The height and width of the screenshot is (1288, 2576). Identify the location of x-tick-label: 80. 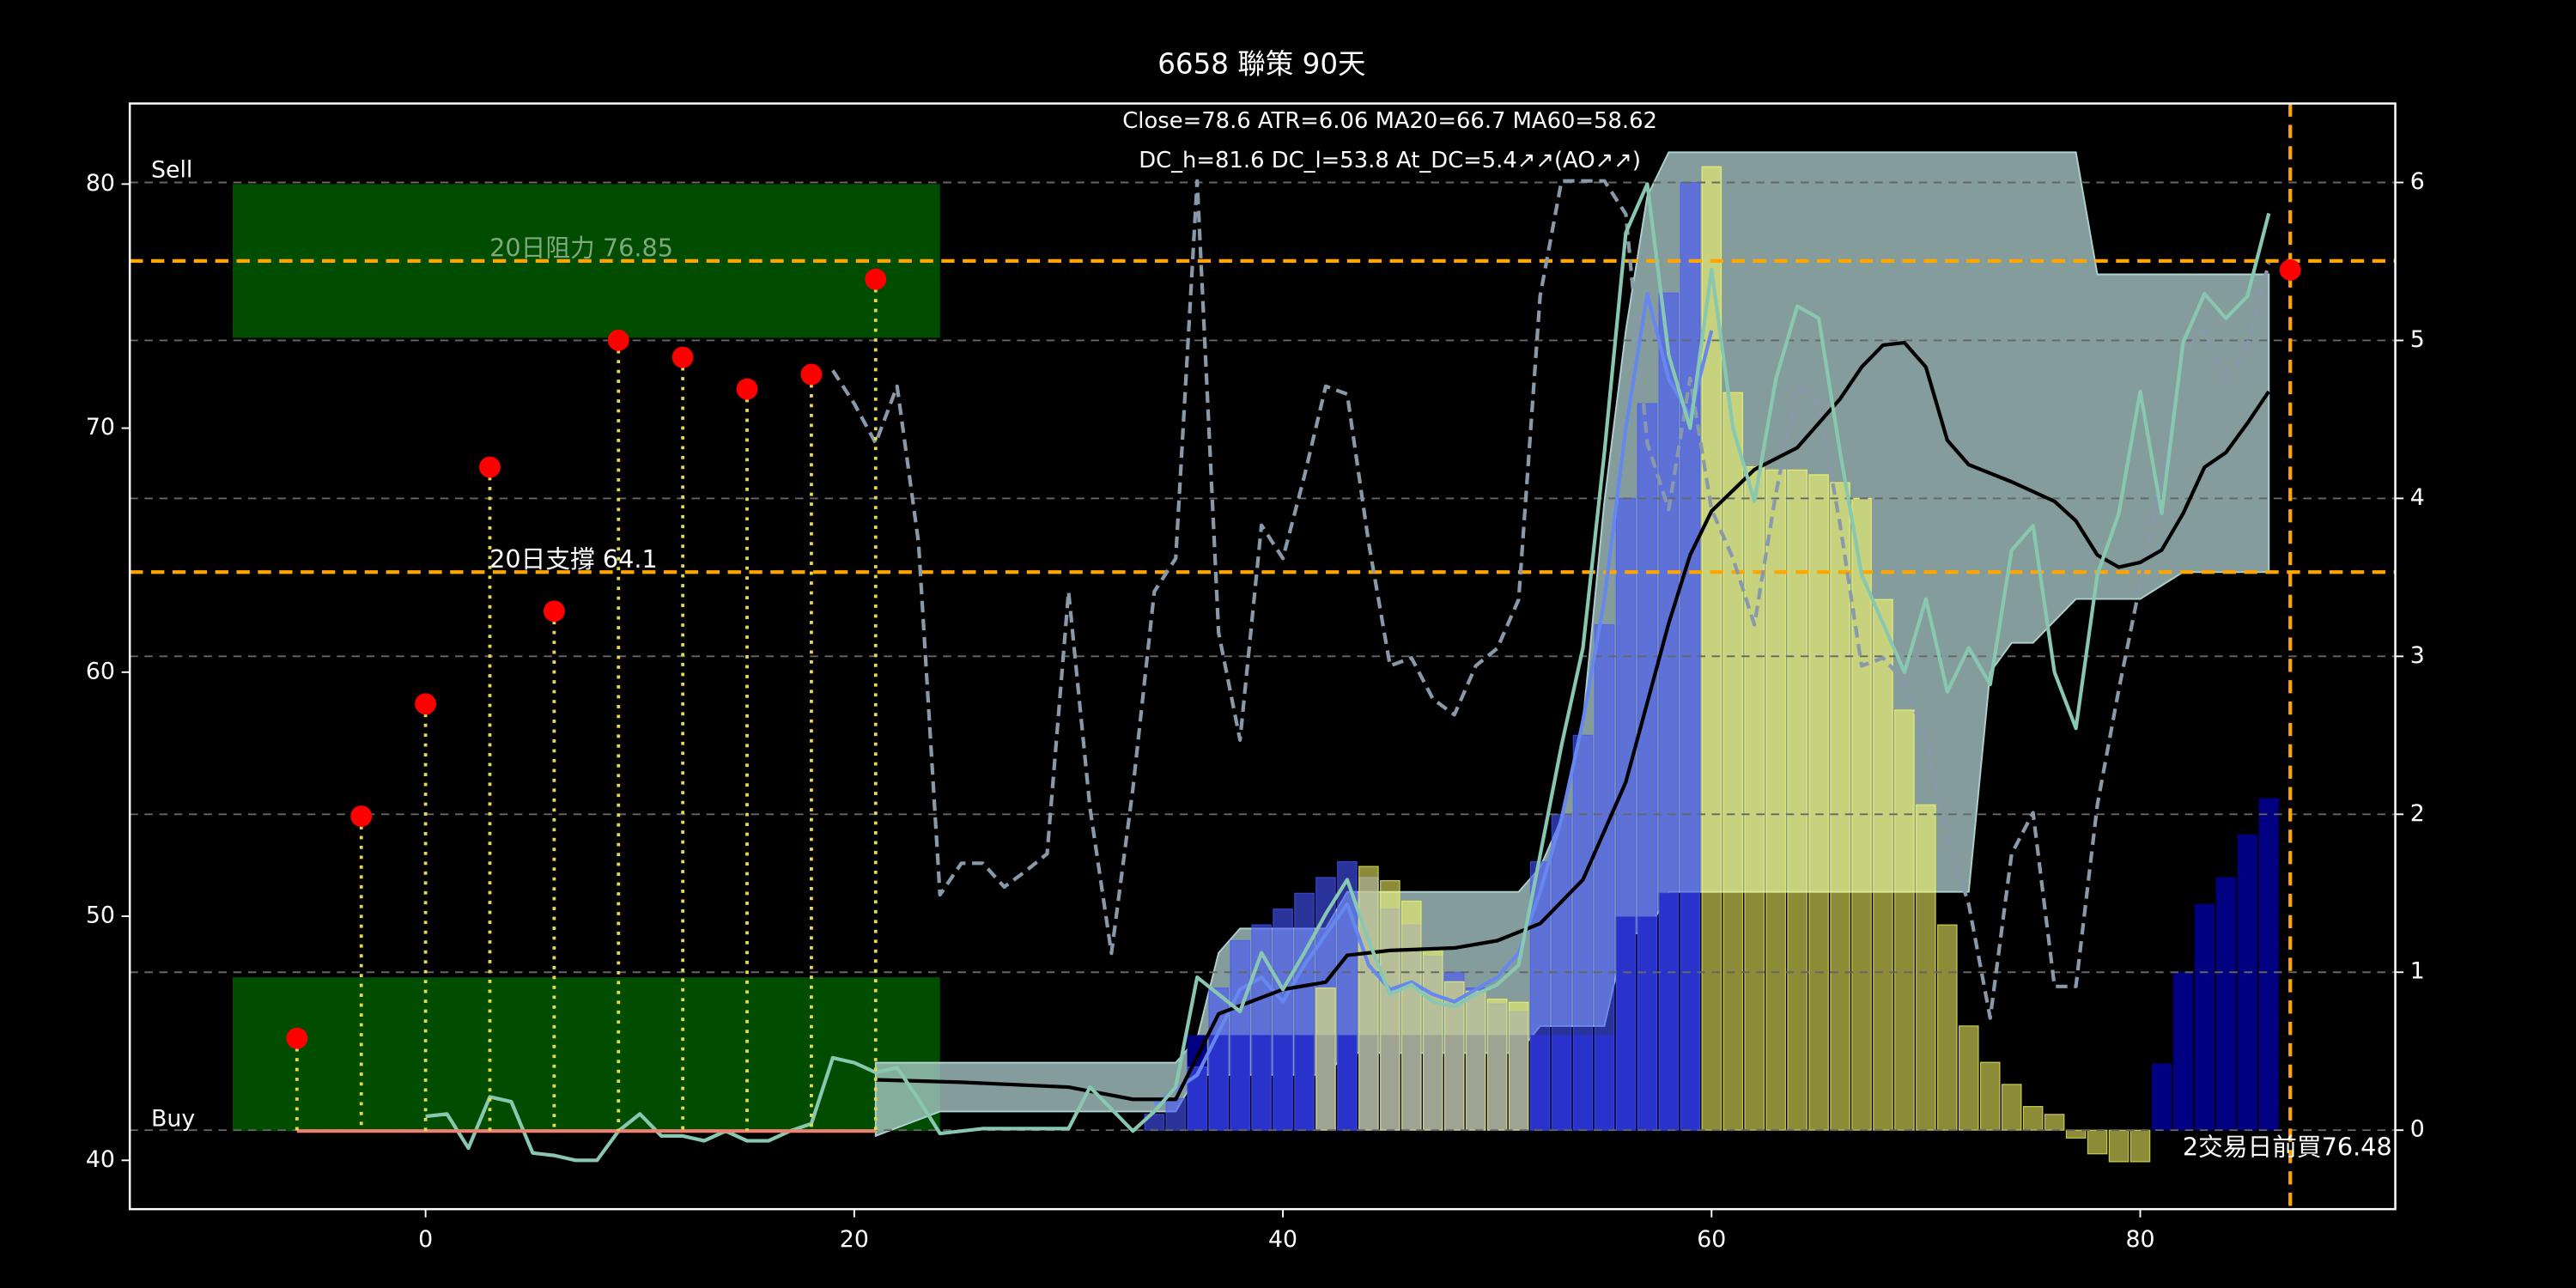
(2140, 1239).